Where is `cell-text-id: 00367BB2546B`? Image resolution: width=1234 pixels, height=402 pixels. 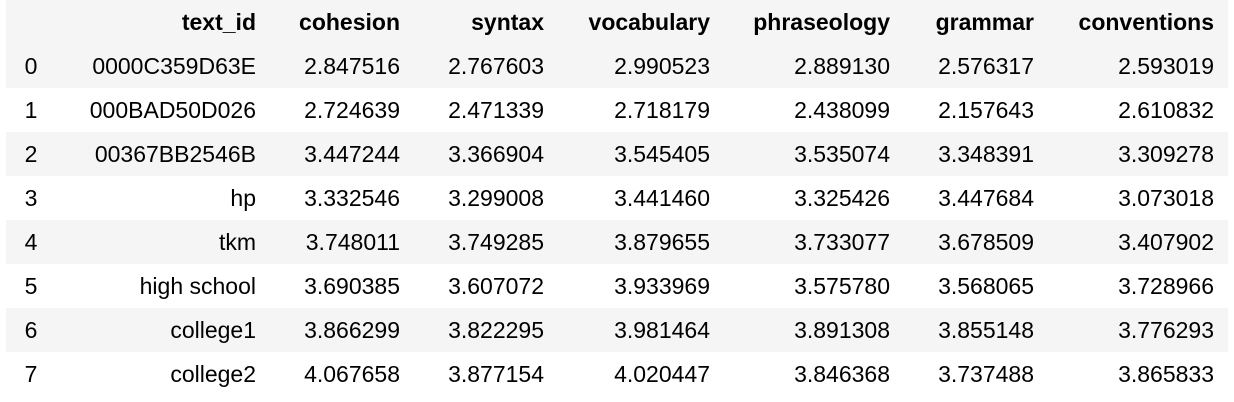 cell-text-id: 00367BB2546B is located at coordinates (175, 153).